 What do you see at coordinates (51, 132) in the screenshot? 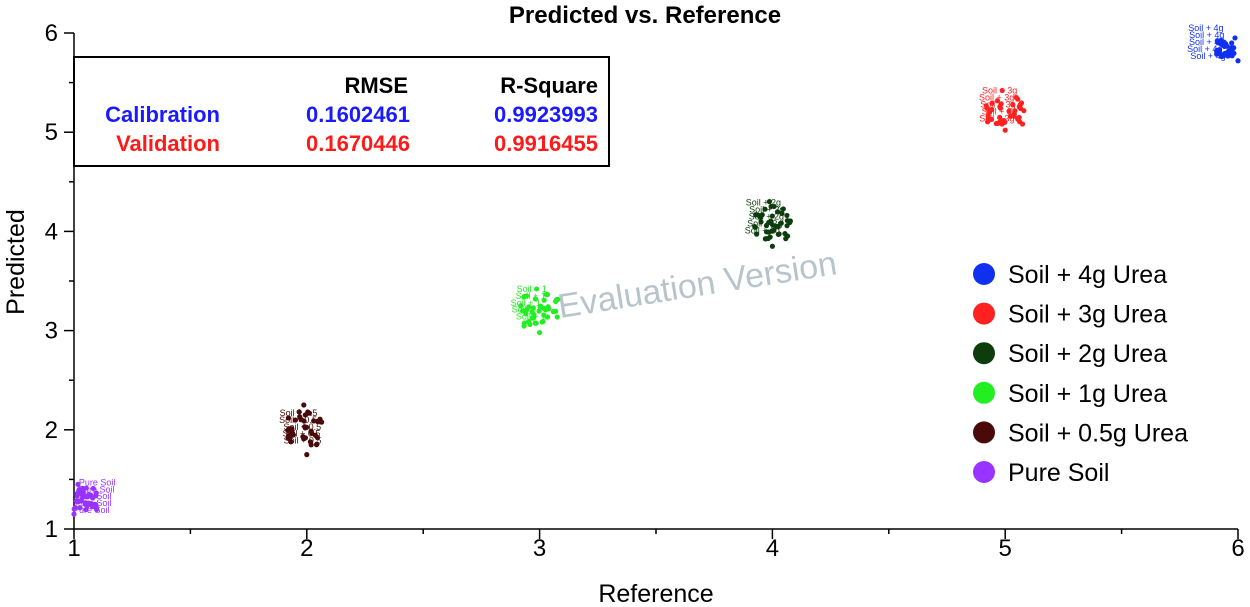
I see `y-tick-label: 5` at bounding box center [51, 132].